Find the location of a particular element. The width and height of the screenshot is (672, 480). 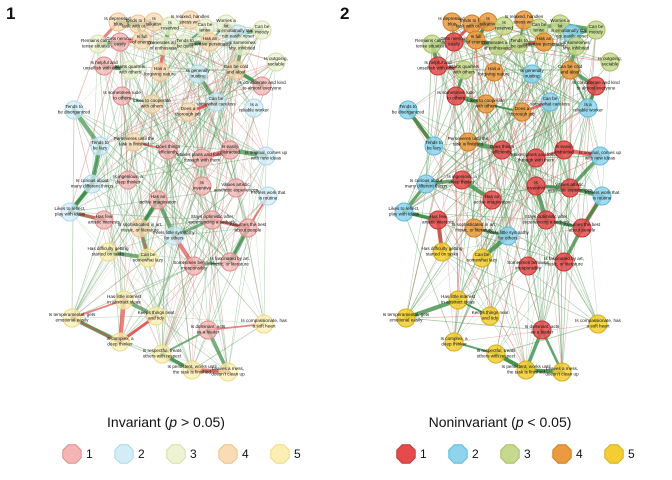

node-label: Does things efficiently is located at coordinates (168, 149).